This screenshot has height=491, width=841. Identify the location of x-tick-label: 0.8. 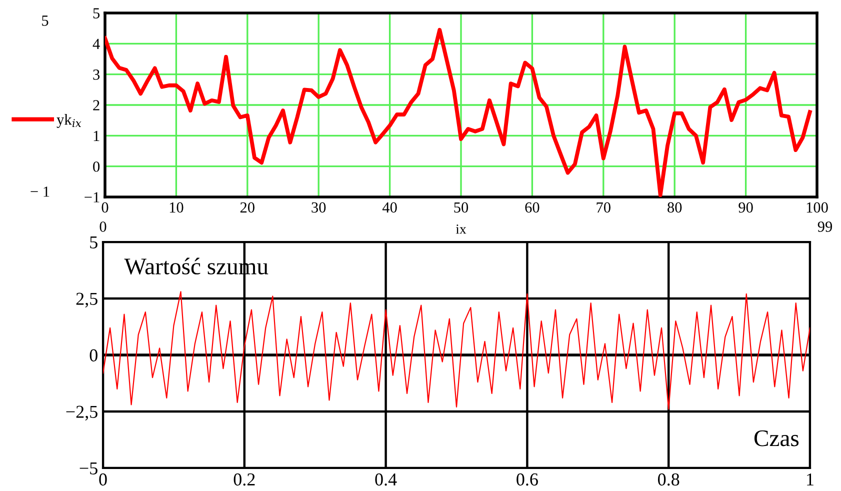
(669, 479).